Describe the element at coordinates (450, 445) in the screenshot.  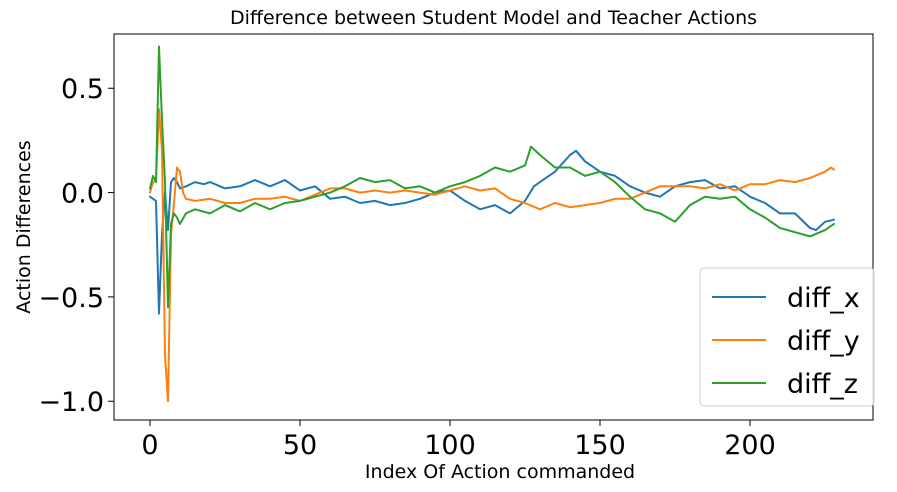
I see `x-tick-label: 100` at that location.